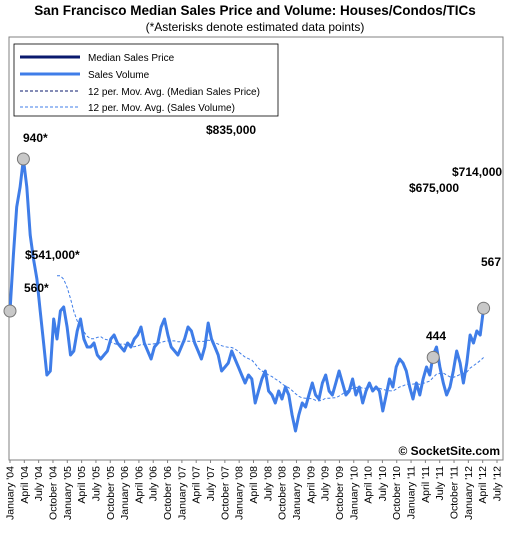 Image resolution: width=510 pixels, height=544 pixels. I want to click on x-tick-label: January '04, so click(11, 493).